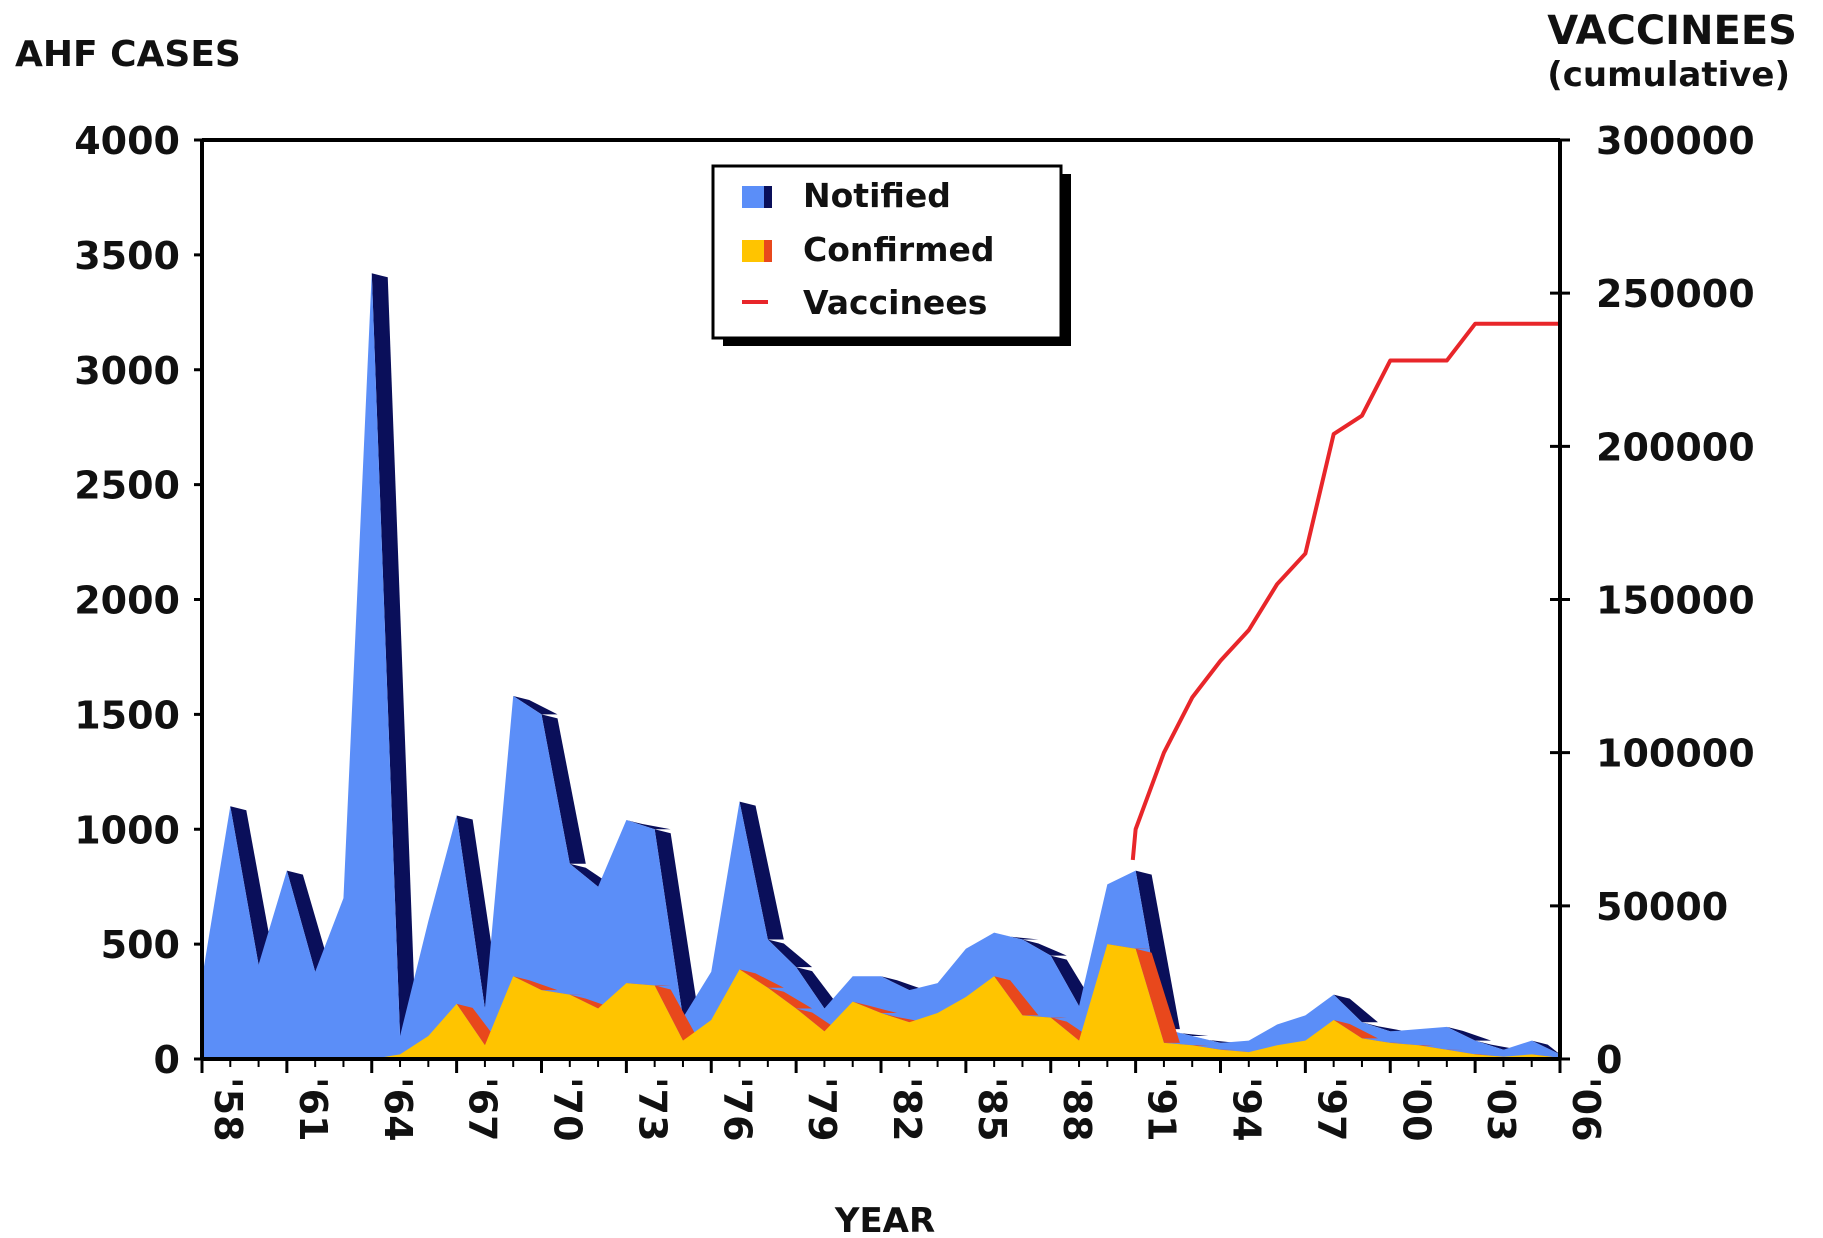 The width and height of the screenshot is (1823, 1238). I want to click on y-right-tick-label: 0, so click(1609, 1060).